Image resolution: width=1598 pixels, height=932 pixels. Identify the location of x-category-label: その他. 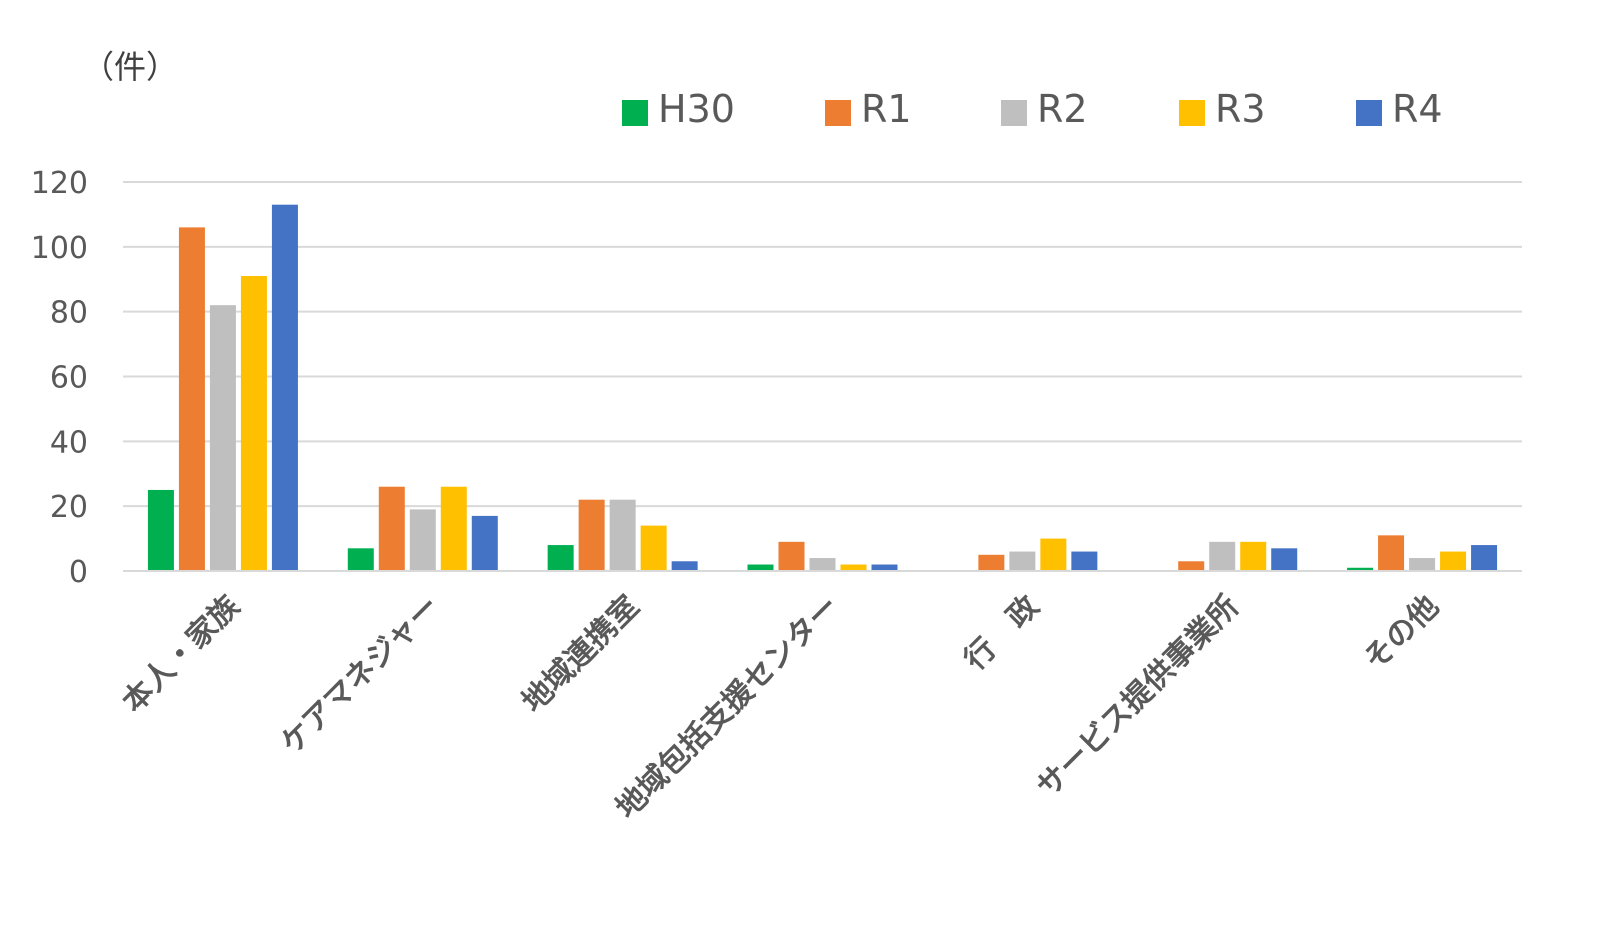
(1401, 633).